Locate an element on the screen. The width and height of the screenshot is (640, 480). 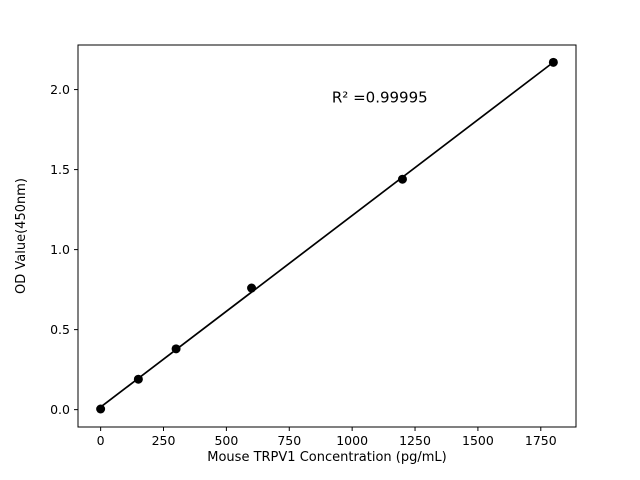
r-squared-annotation: R² =0.99995 is located at coordinates (380, 97).